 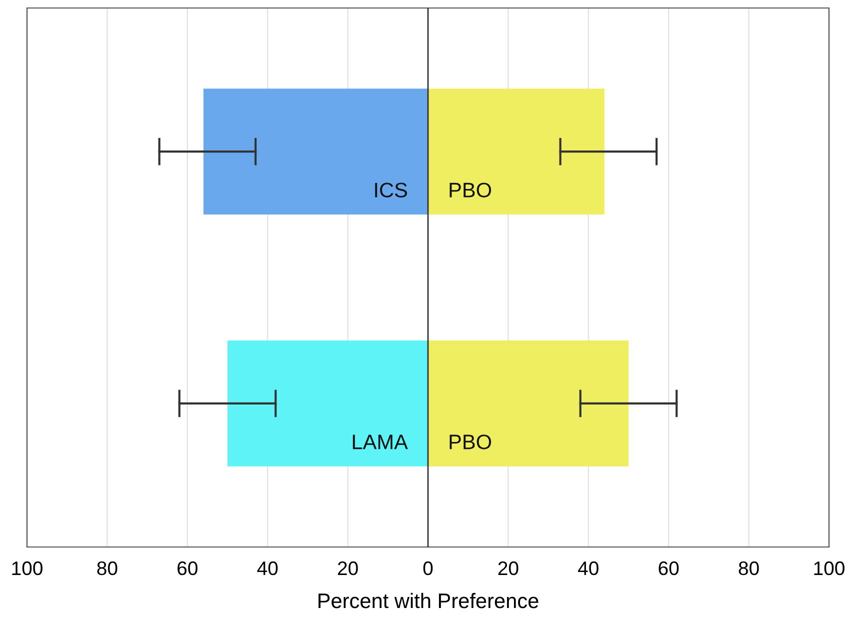 What do you see at coordinates (380, 442) in the screenshot?
I see `series-label: LAMA` at bounding box center [380, 442].